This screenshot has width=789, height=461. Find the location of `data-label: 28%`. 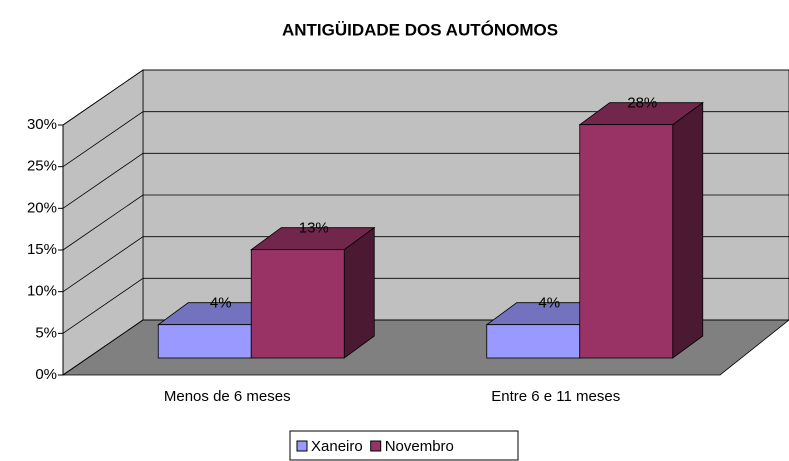

data-label: 28% is located at coordinates (642, 103).